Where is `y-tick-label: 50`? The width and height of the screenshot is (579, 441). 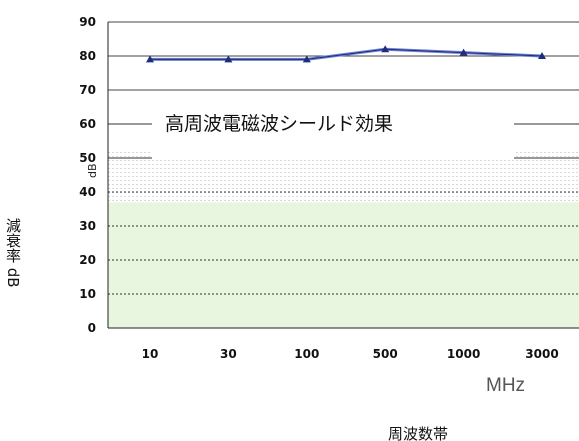
y-tick-label: 50 is located at coordinates (87, 158).